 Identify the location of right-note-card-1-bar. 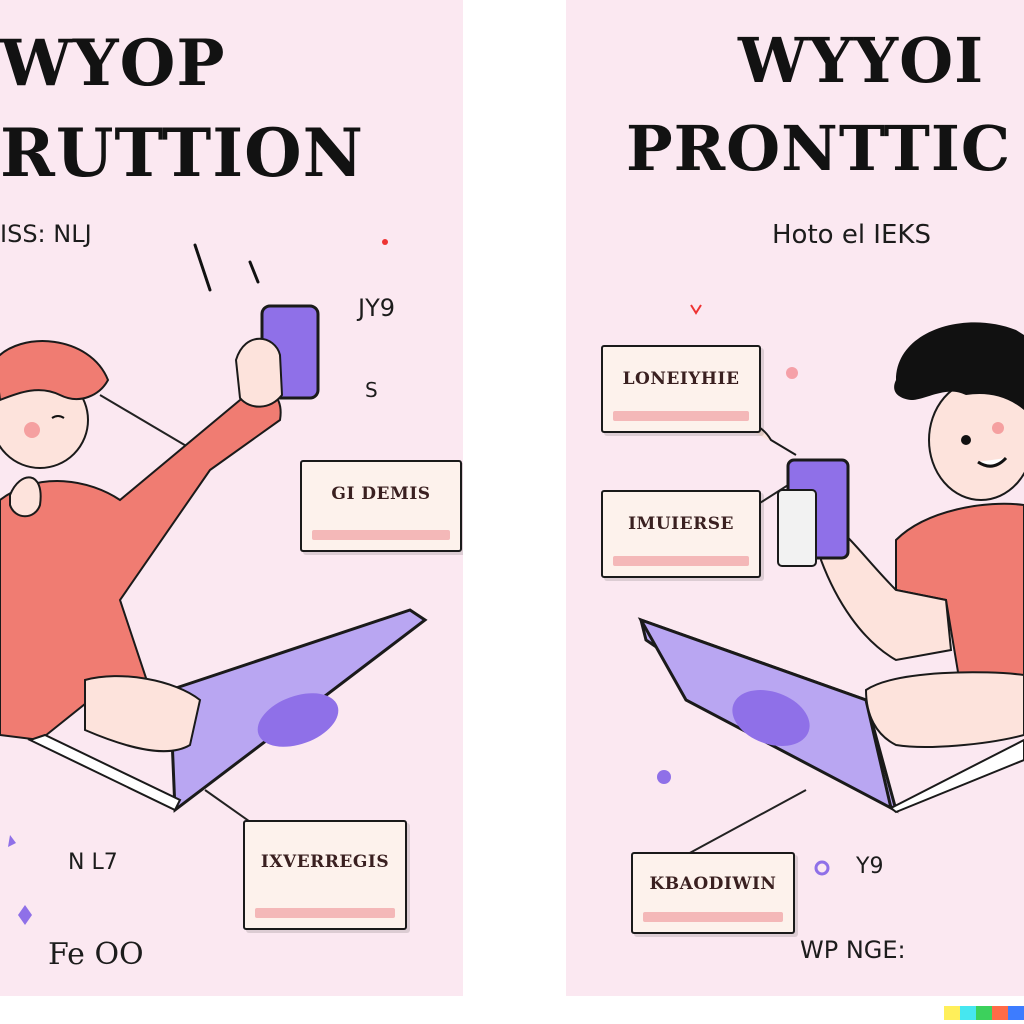
(681, 416).